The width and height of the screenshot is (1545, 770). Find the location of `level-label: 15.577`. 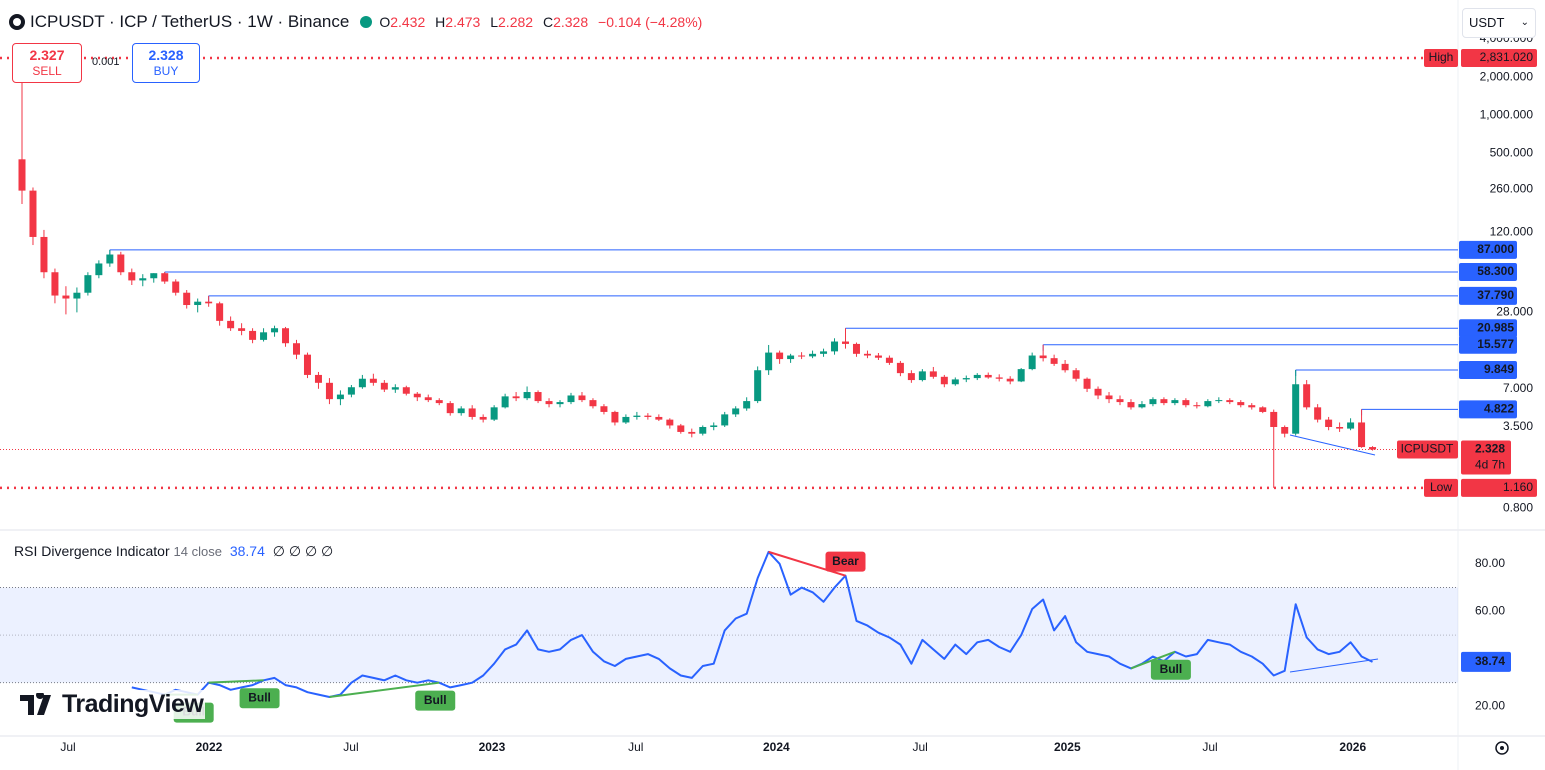

level-label: 15.577 is located at coordinates (1495, 344).